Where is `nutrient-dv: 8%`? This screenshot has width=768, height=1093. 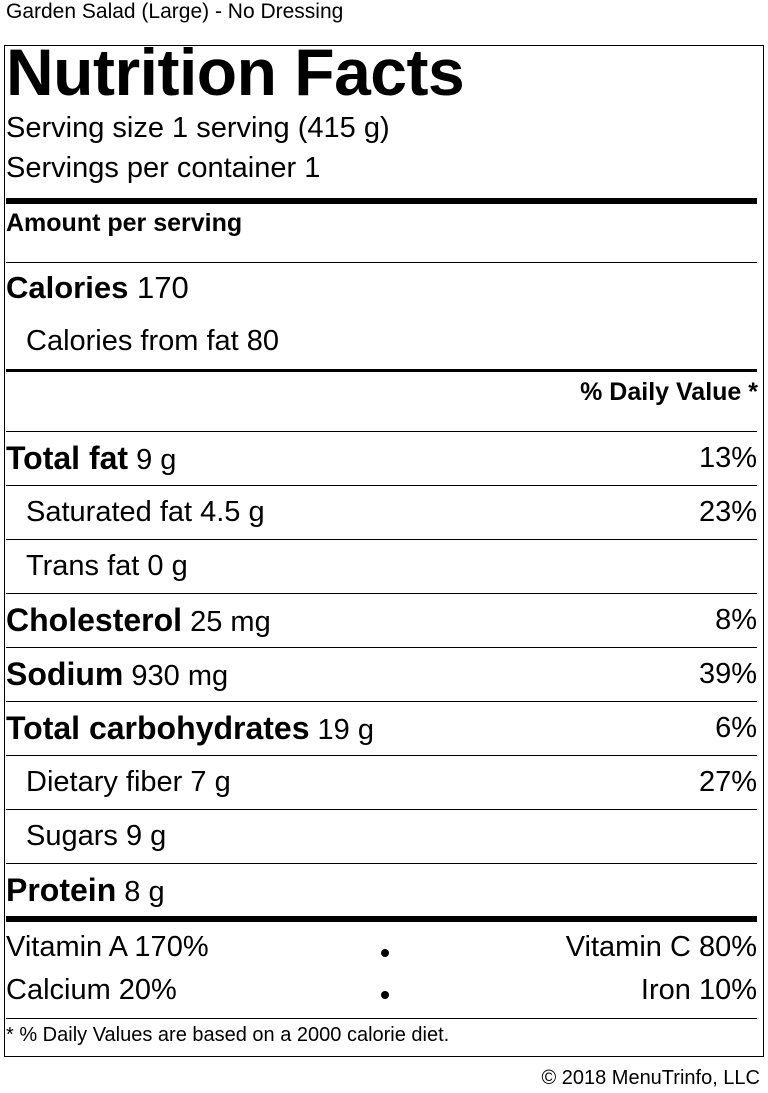
nutrient-dv: 8% is located at coordinates (736, 620).